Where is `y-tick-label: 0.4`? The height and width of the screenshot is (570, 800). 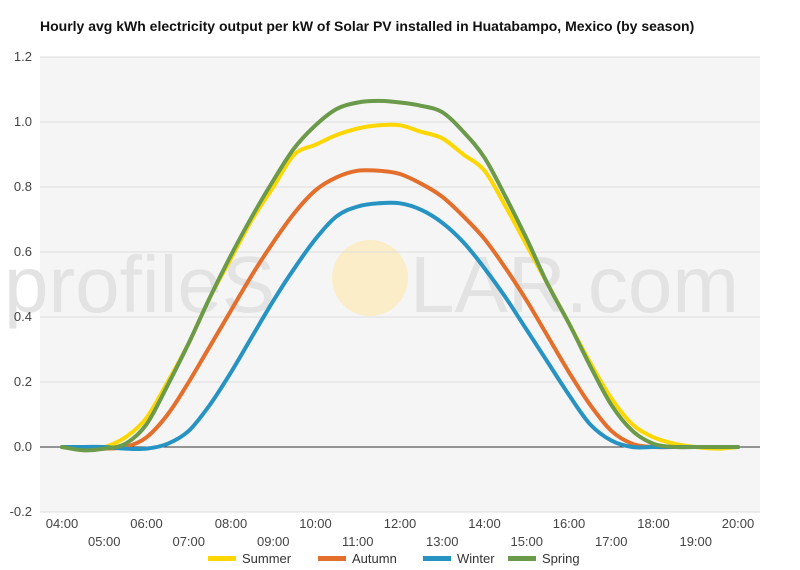 y-tick-label: 0.4 is located at coordinates (23, 316).